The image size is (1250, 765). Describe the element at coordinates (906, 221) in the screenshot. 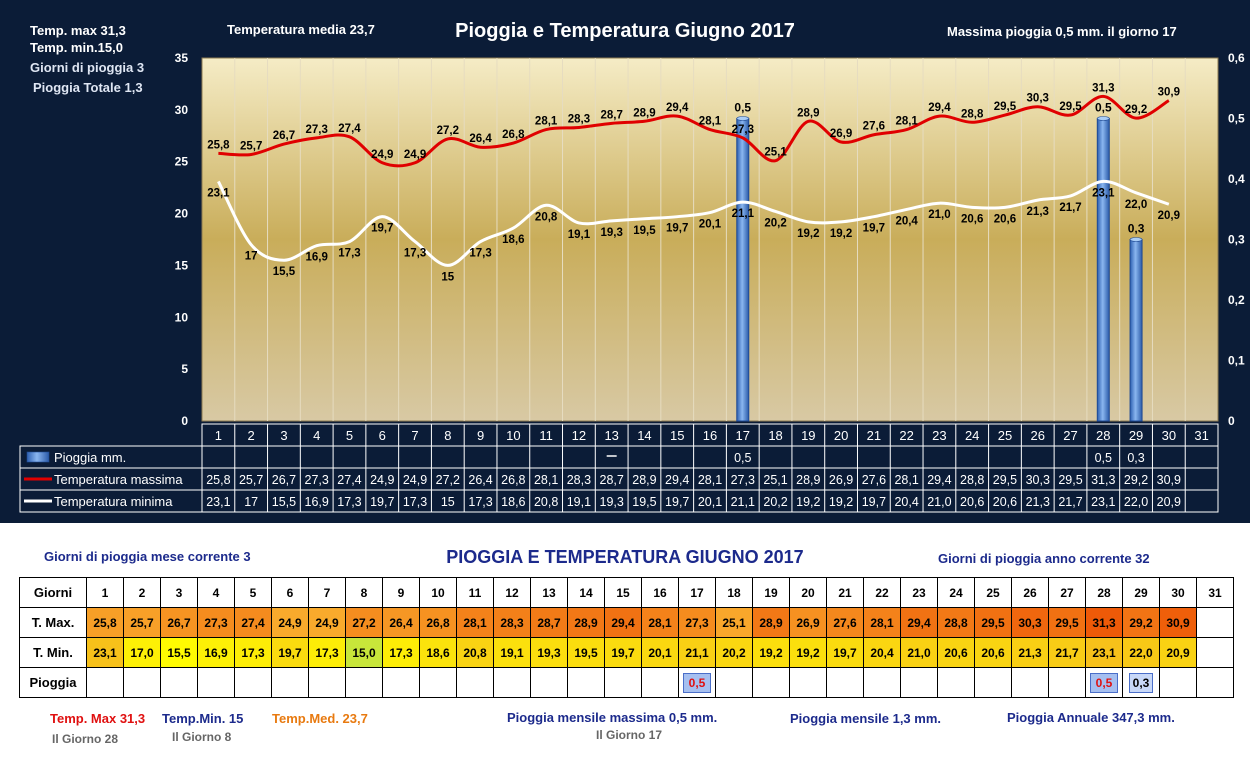

I see `tmin-data-label: 20,4` at that location.